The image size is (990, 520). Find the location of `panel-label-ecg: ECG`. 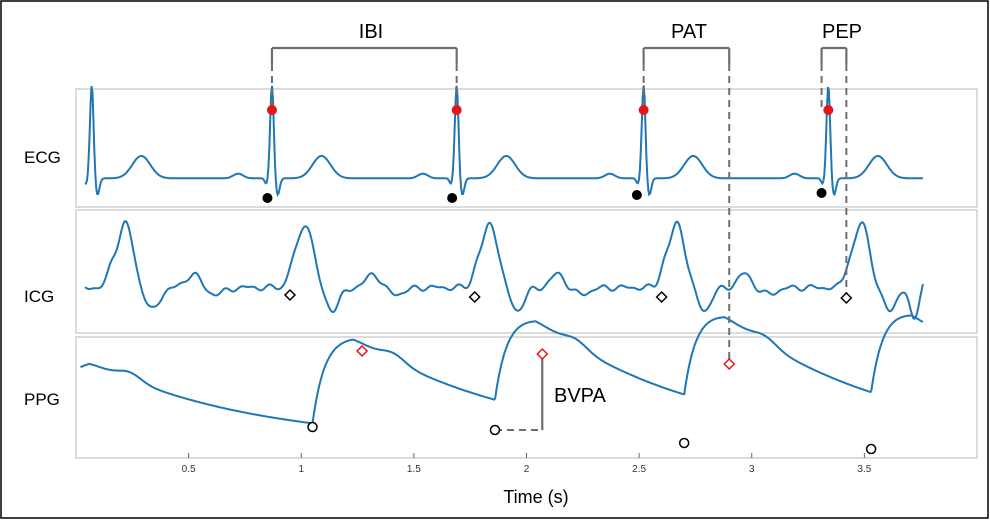

panel-label-ecg: ECG is located at coordinates (42, 157).